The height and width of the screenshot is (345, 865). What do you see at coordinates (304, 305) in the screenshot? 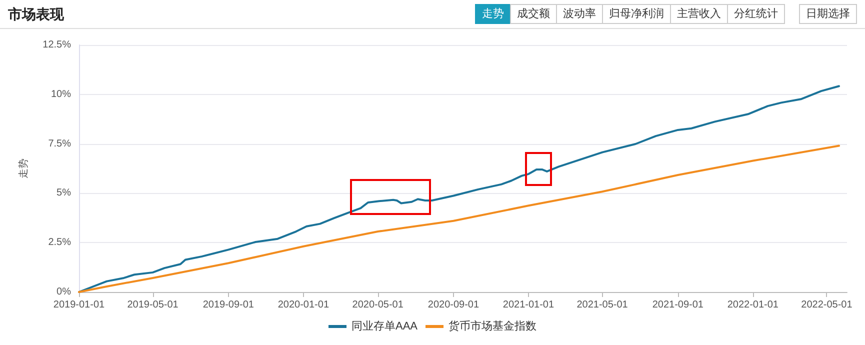
I see `x-tick-label: 2020-01-01` at bounding box center [304, 305].